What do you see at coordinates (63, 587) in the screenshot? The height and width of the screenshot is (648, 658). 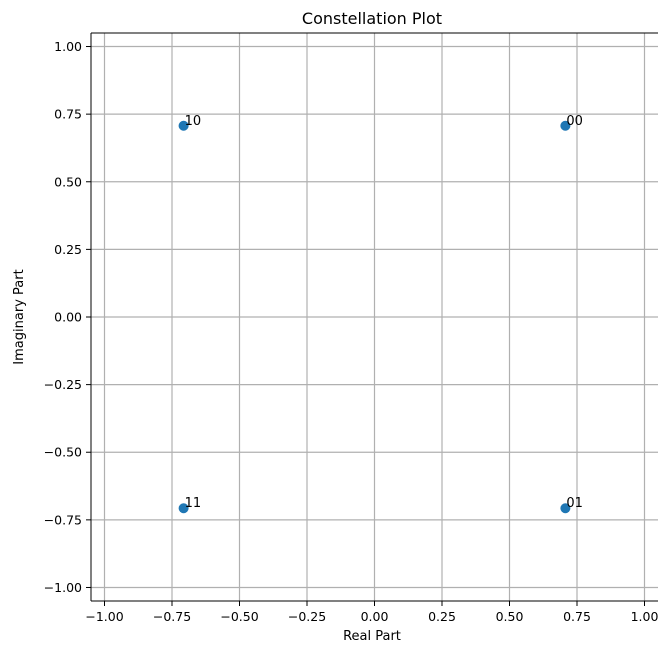 I see `y-tick-label-0: −1.00` at bounding box center [63, 587].